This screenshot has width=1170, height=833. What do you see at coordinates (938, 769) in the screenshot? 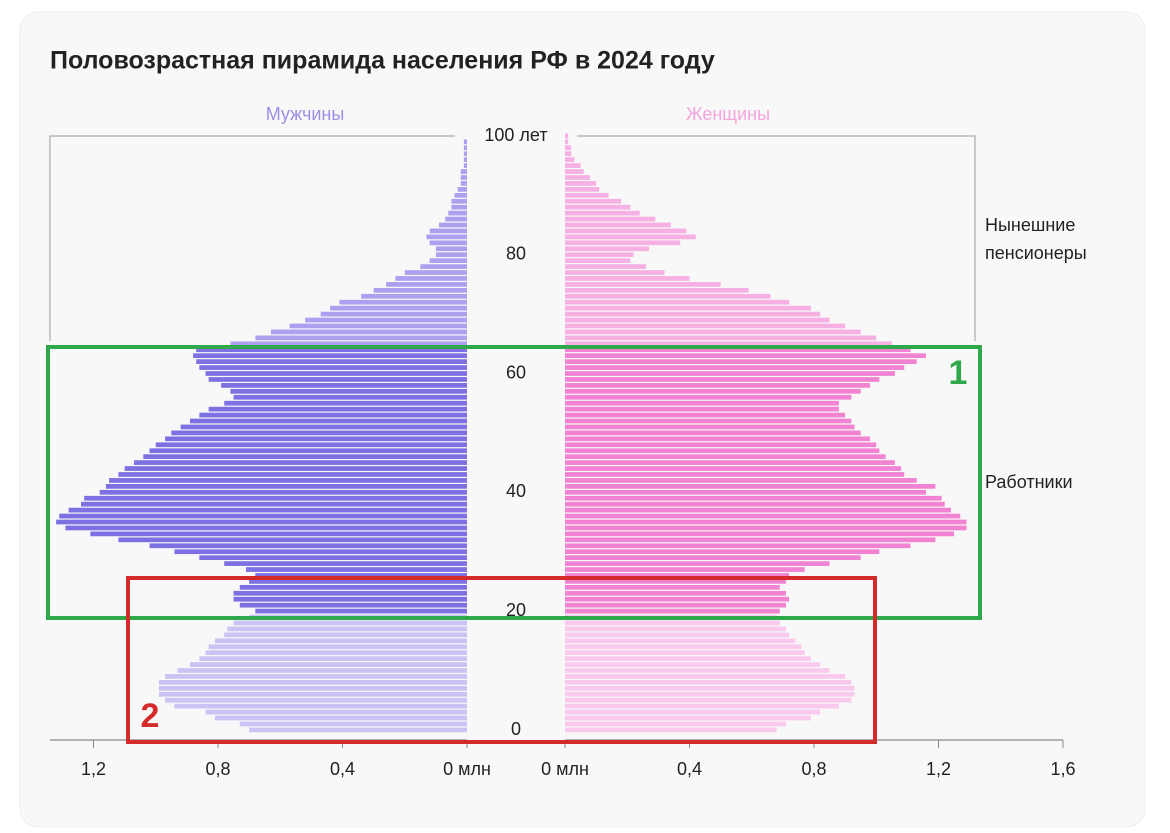
I see `x-tick-label: 1,2` at bounding box center [938, 769].